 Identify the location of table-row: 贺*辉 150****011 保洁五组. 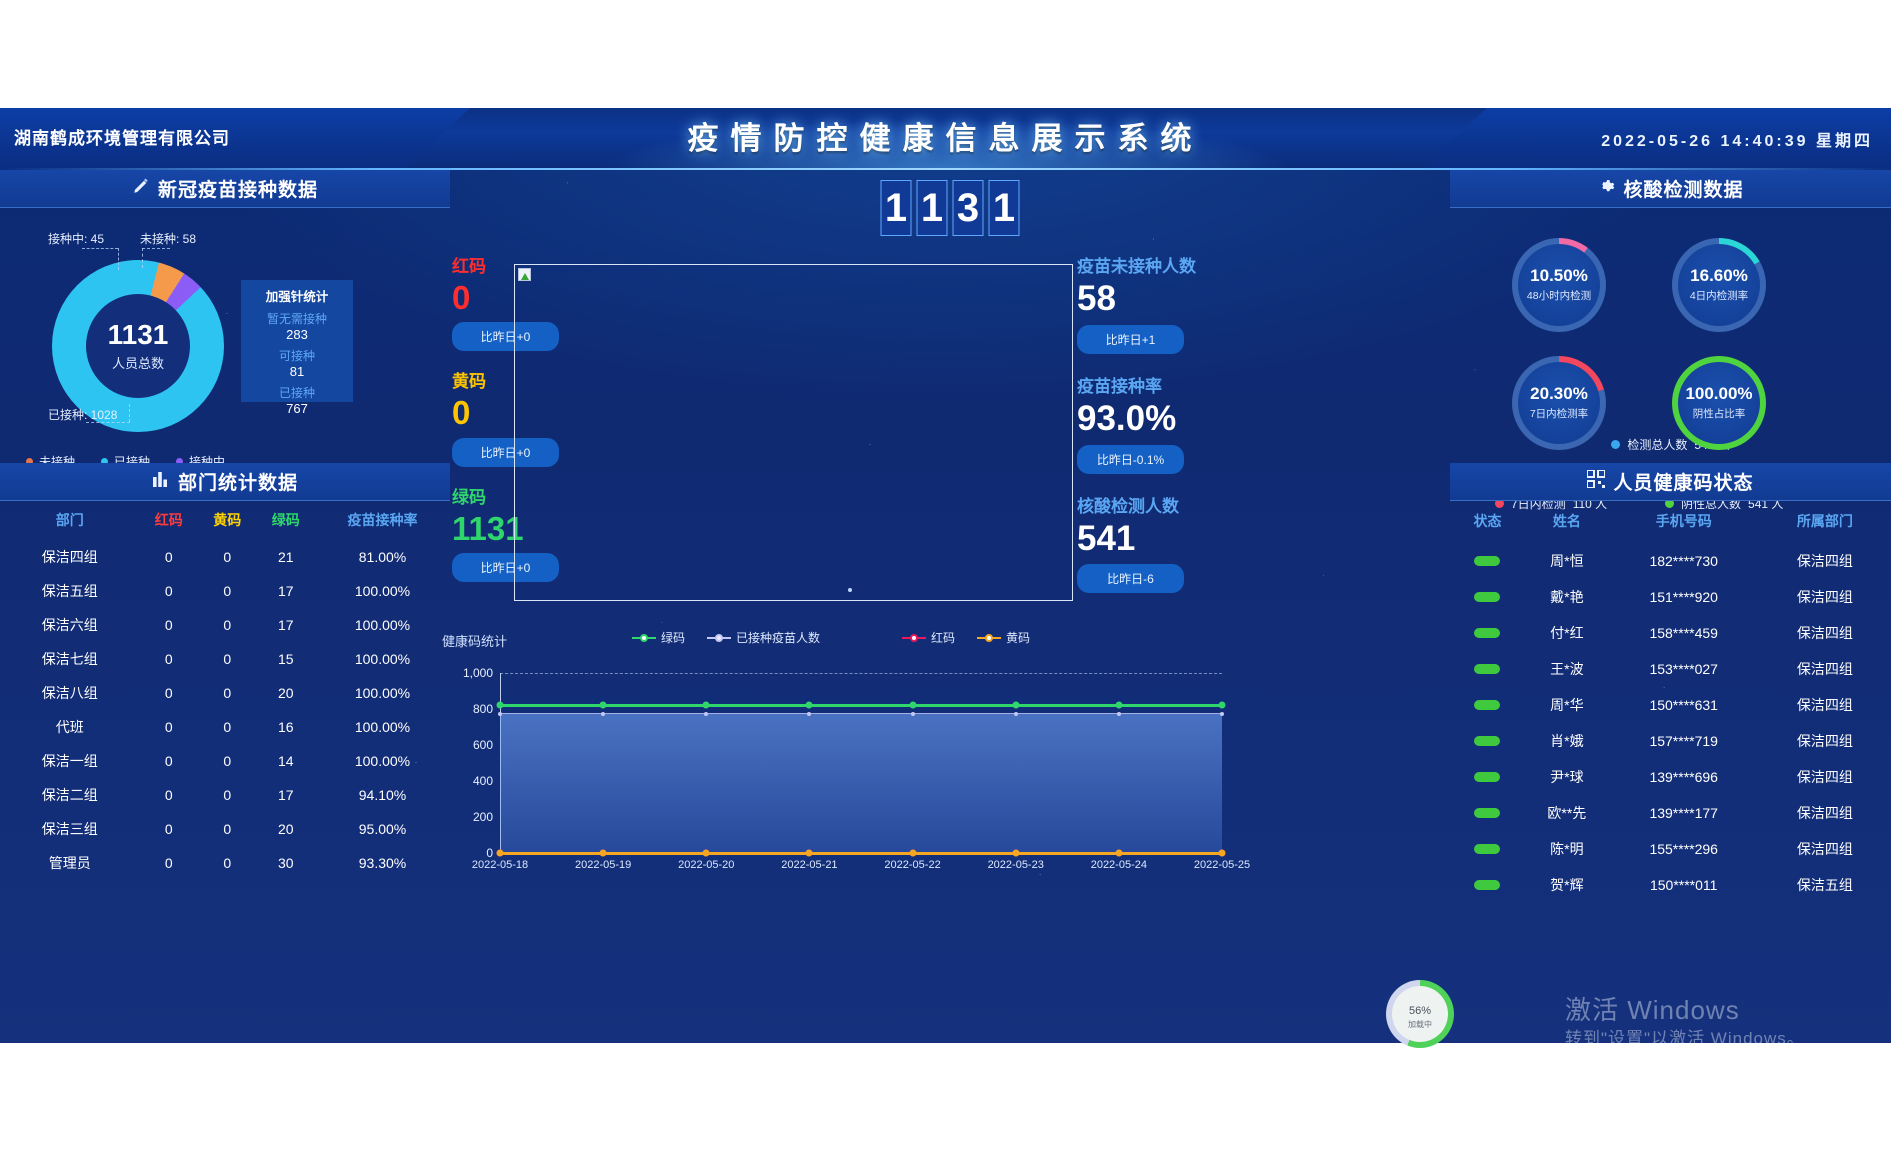
(1670, 885).